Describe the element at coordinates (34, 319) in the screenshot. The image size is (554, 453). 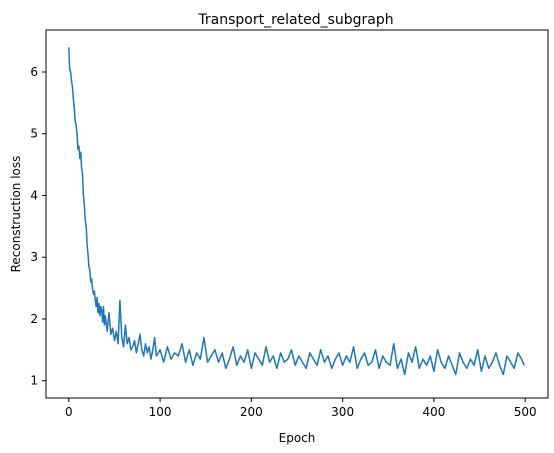
I see `y-tick-label: 2` at that location.